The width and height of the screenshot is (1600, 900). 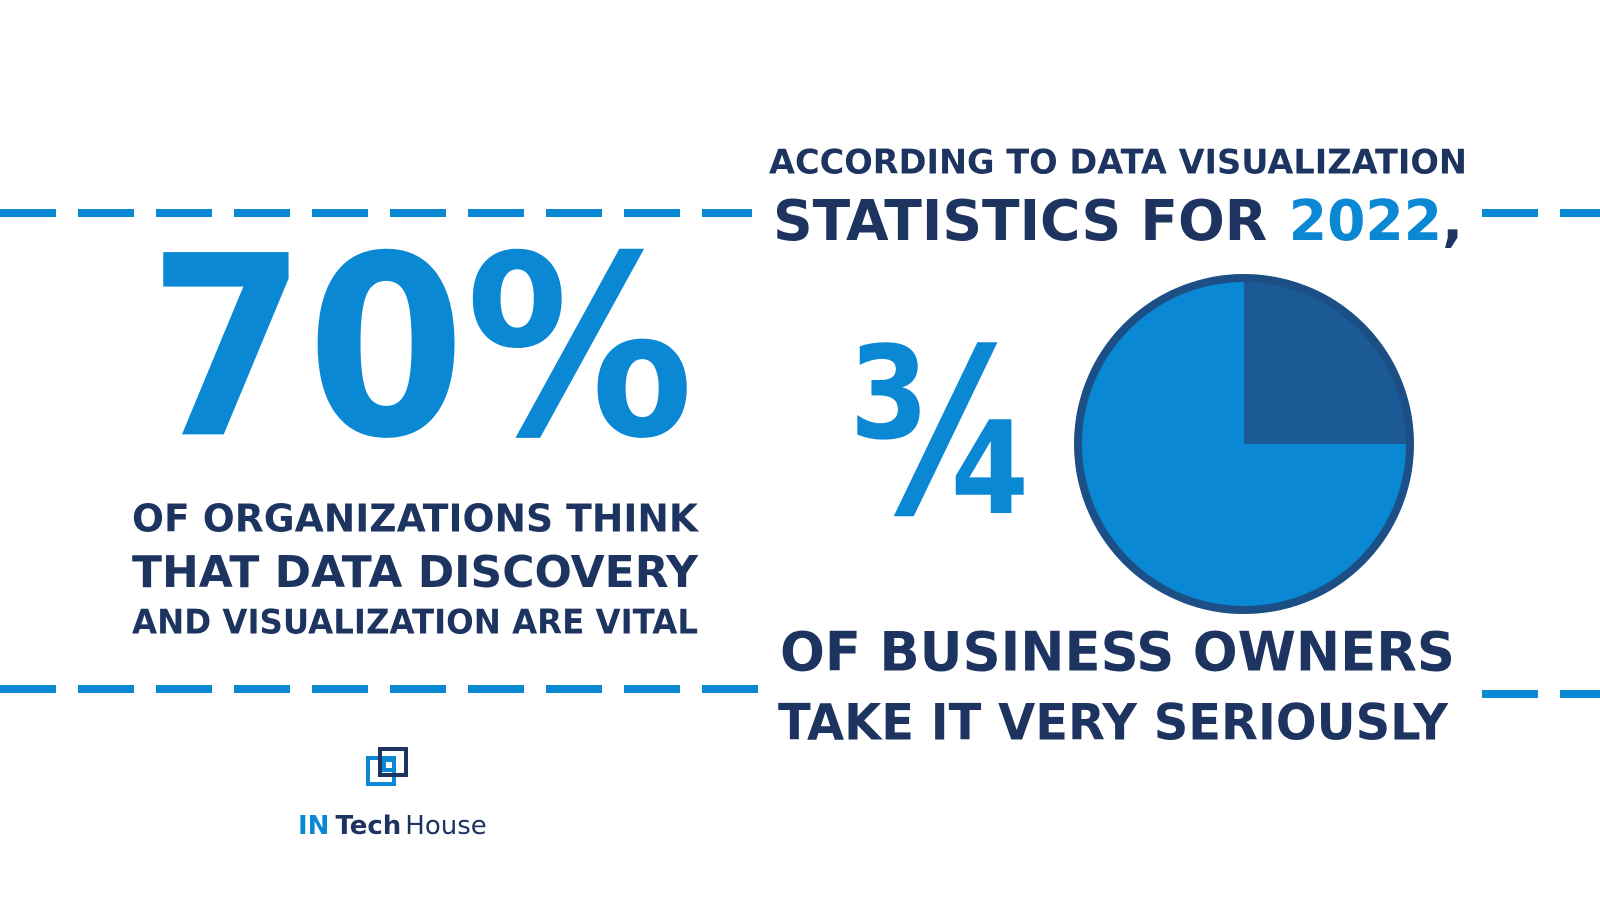 I want to click on header-line: STATISTICS FOR 2022,, so click(x=1118, y=221).